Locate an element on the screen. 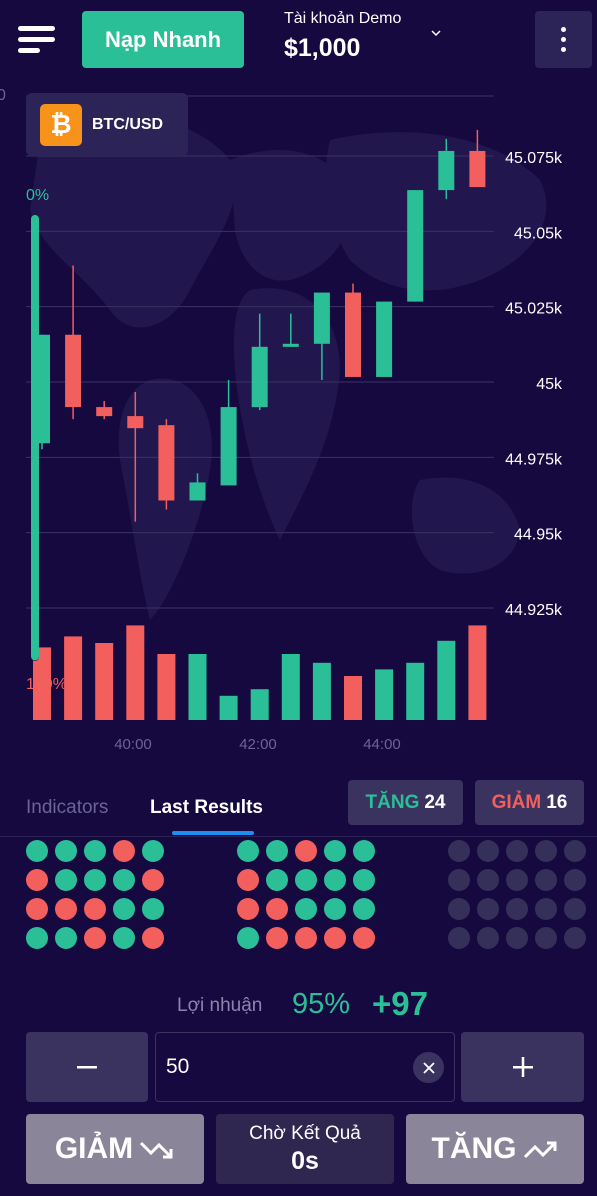 The height and width of the screenshot is (1196, 597). y-tick-label: 44.975k is located at coordinates (534, 459).